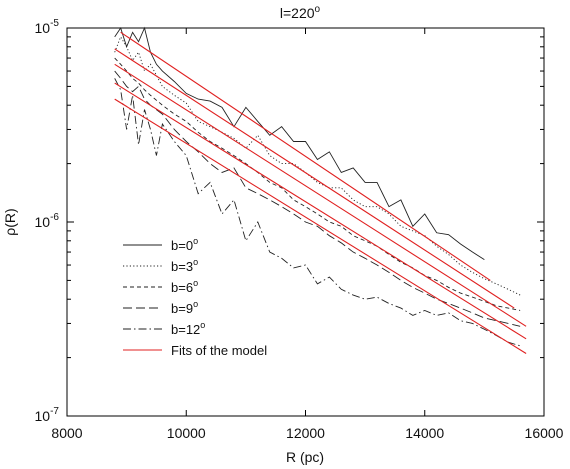  I want to click on y-tick-label: 10⁻⁵, so click(47, 27).